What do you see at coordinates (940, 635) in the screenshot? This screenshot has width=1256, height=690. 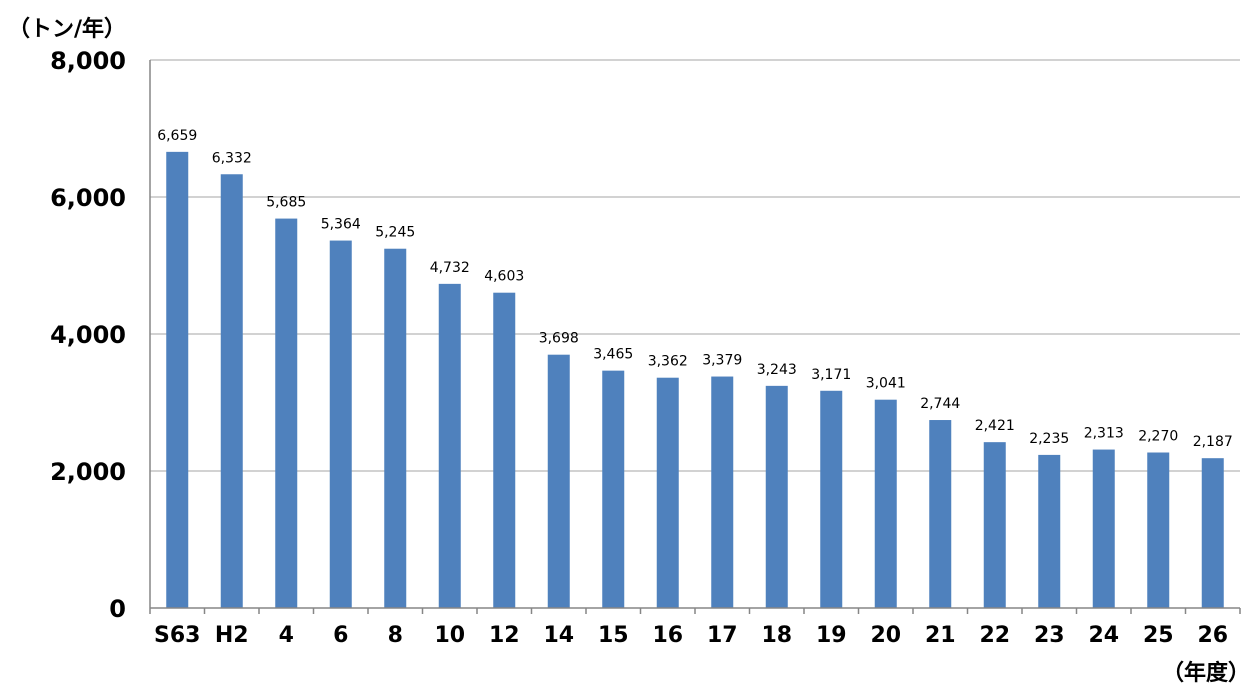 I see `category-label: 21` at bounding box center [940, 635].